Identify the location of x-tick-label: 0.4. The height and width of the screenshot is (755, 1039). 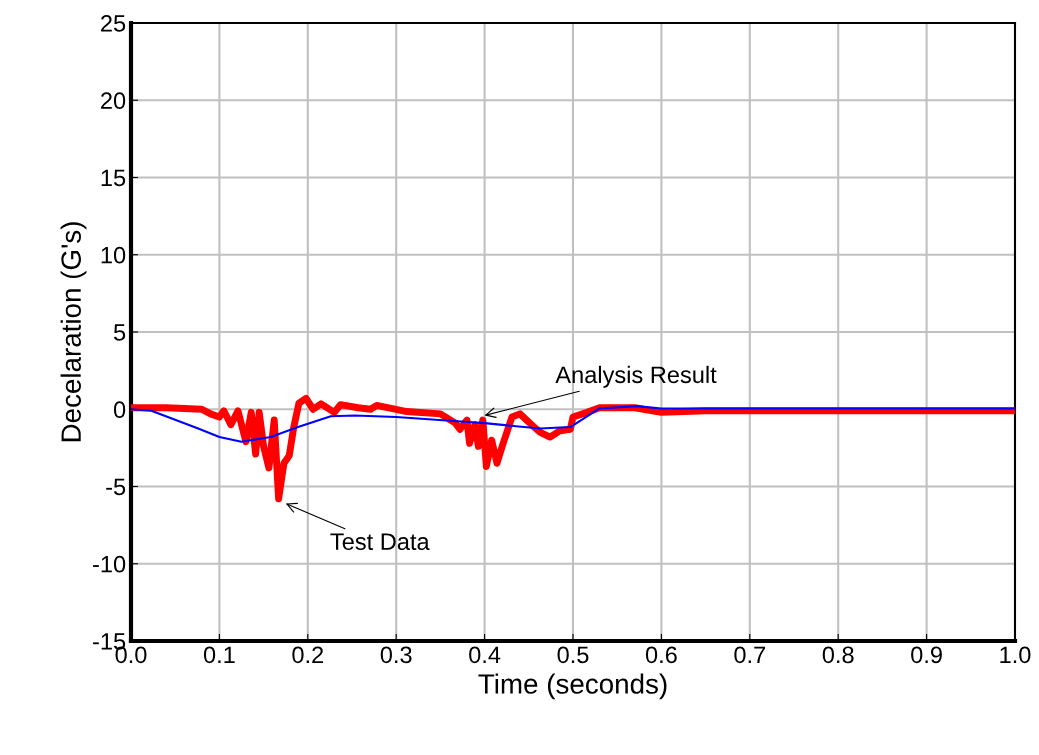
(485, 655).